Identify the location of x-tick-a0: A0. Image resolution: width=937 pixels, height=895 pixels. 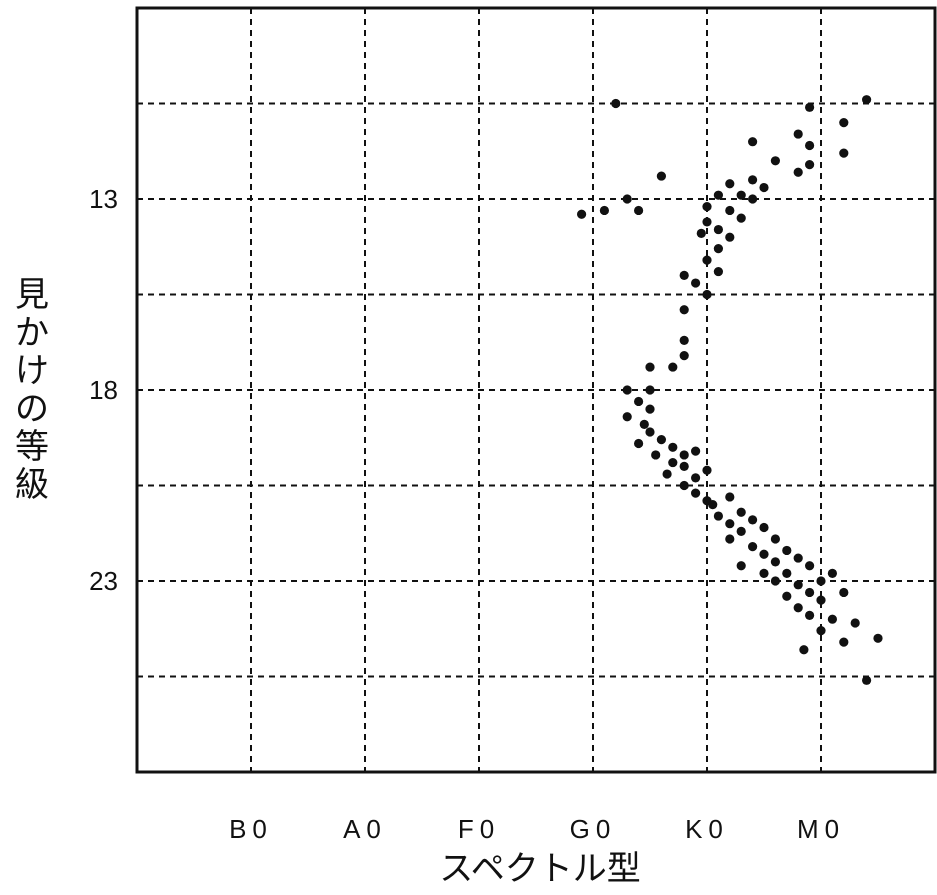
(365, 829).